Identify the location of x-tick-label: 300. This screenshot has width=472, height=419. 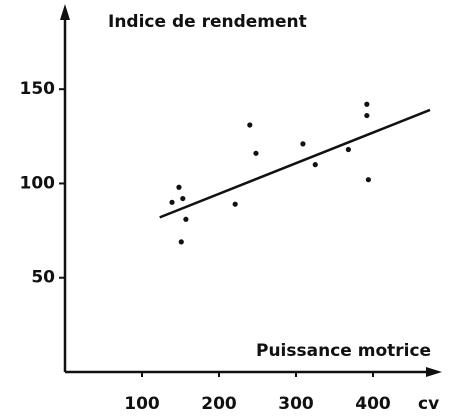
(296, 404).